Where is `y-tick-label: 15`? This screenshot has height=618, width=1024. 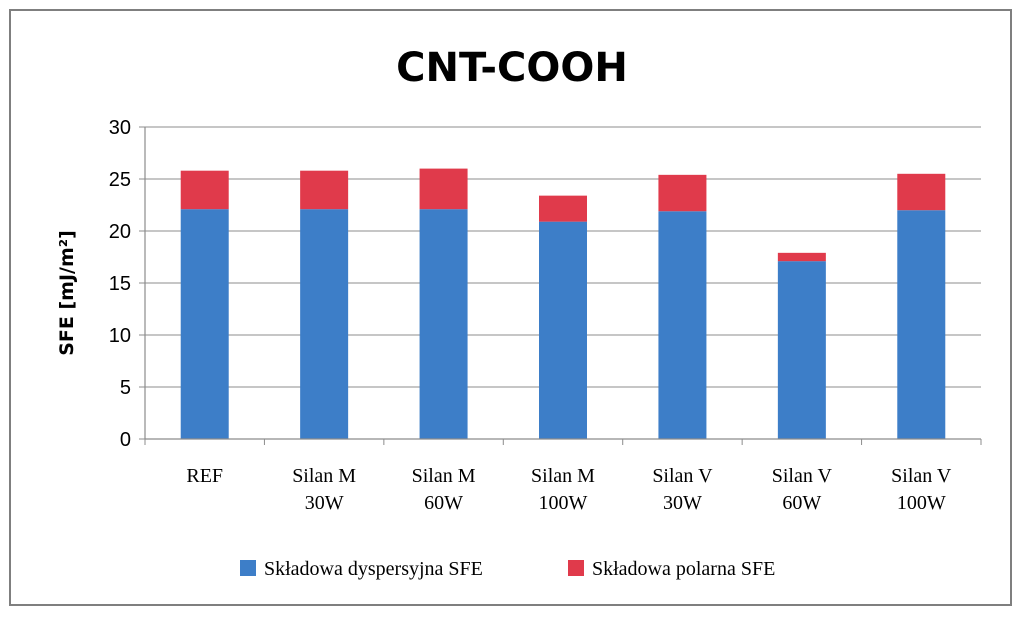
y-tick-label: 15 is located at coordinates (120, 284).